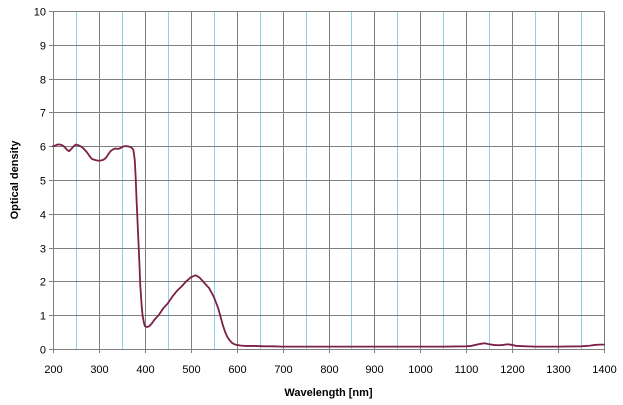 Image resolution: width=623 pixels, height=405 pixels. I want to click on x-tick-label: 1200, so click(512, 370).